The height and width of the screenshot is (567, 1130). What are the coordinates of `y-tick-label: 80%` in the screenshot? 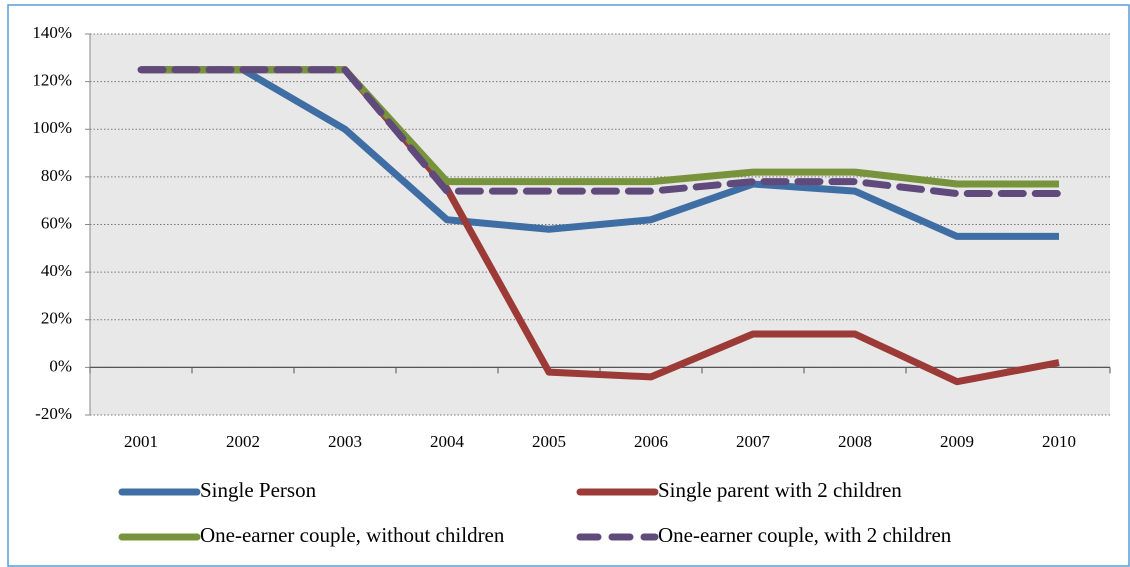 It's located at (56, 175).